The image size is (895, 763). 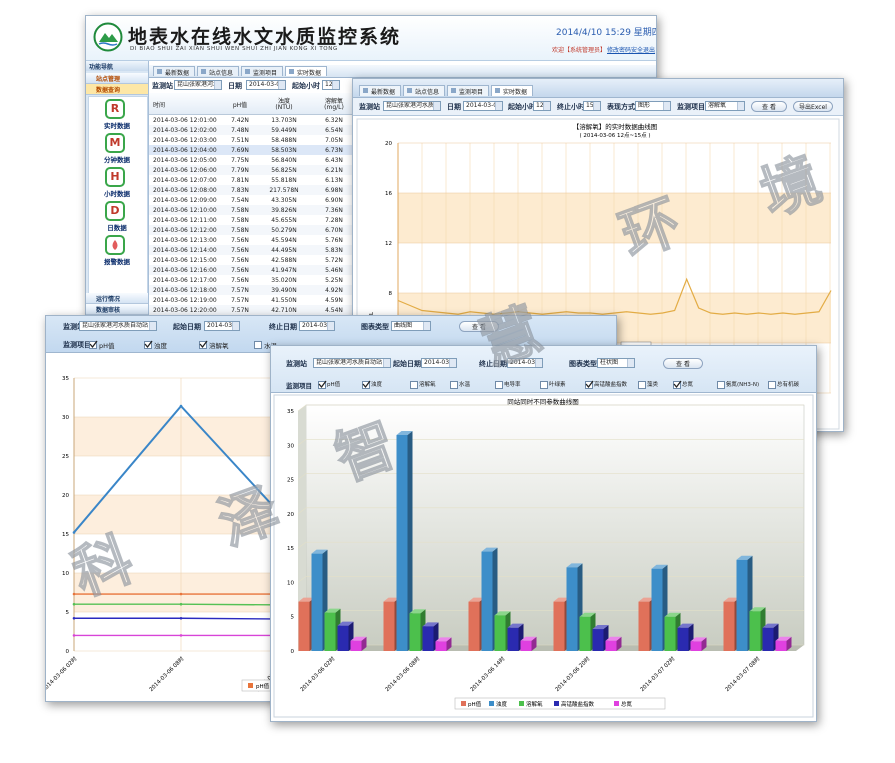 I want to click on tab-icon, so click(x=247, y=71).